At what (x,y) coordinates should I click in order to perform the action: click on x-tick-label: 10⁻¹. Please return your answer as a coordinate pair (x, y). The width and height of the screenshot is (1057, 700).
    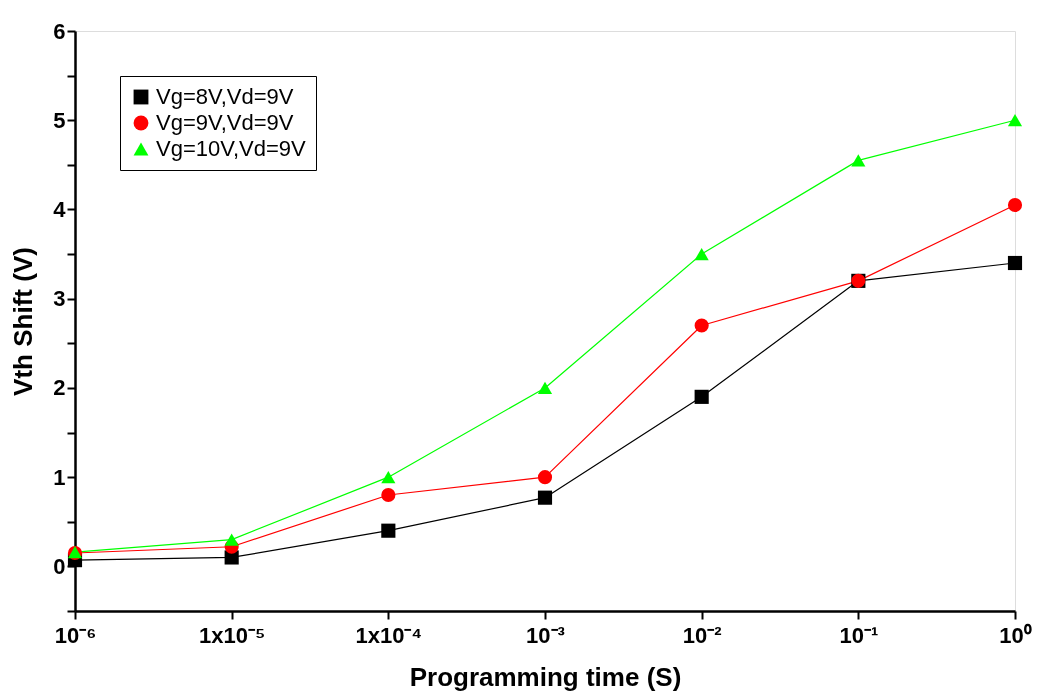
    Looking at the image, I should click on (859, 635).